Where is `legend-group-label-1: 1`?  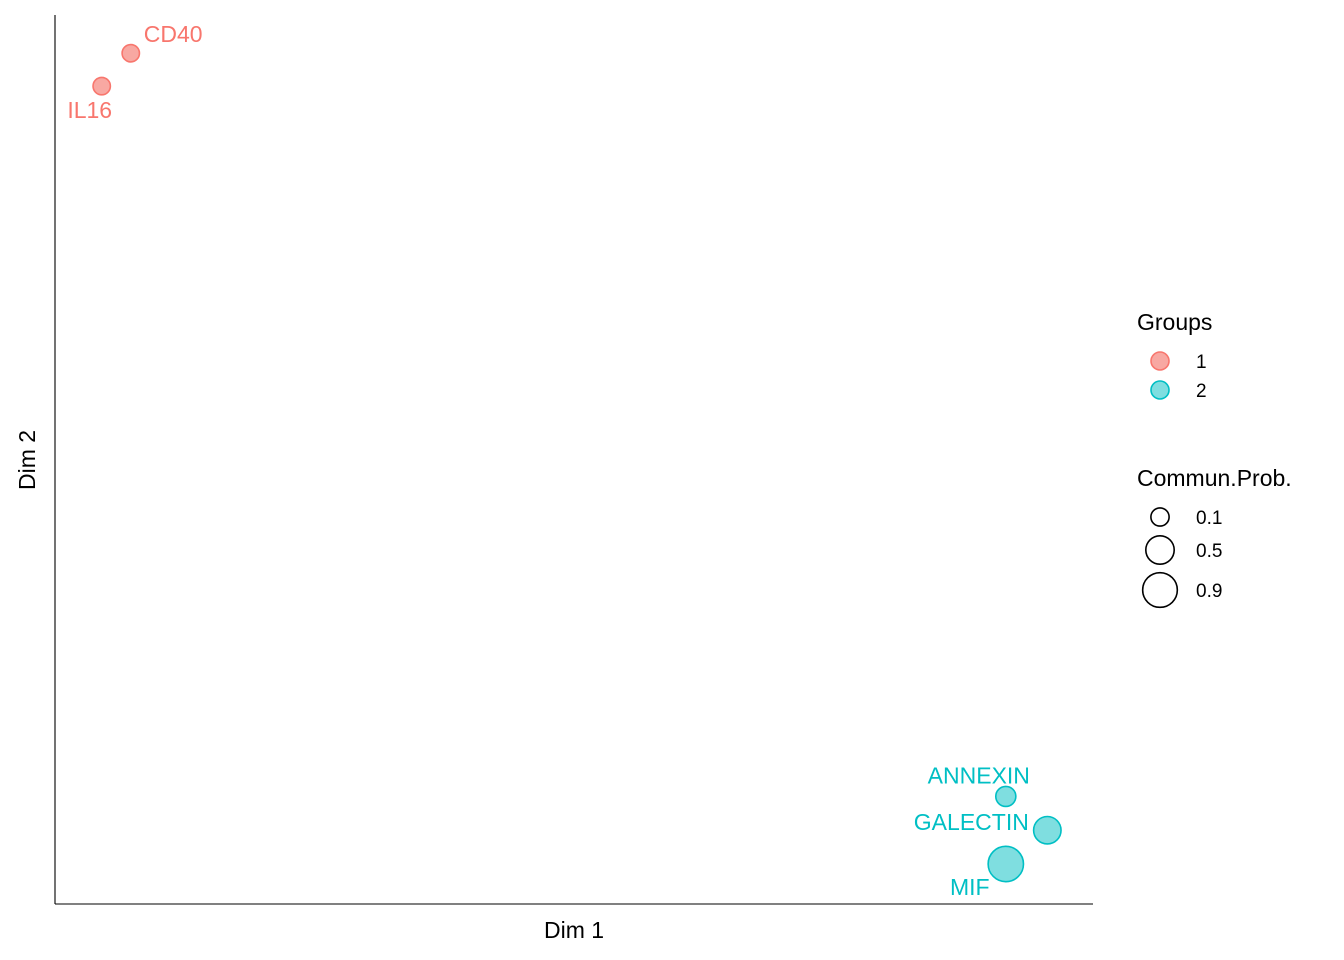
legend-group-label-1: 1 is located at coordinates (1201, 362).